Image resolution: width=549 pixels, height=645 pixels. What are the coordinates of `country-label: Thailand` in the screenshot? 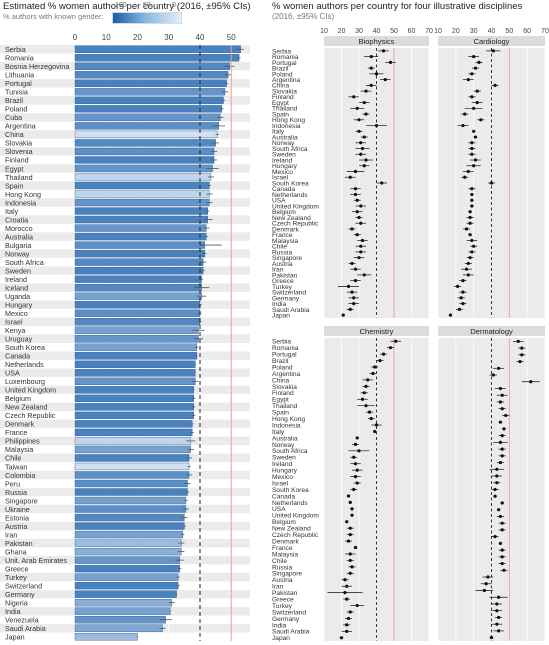 It's located at (285, 109).